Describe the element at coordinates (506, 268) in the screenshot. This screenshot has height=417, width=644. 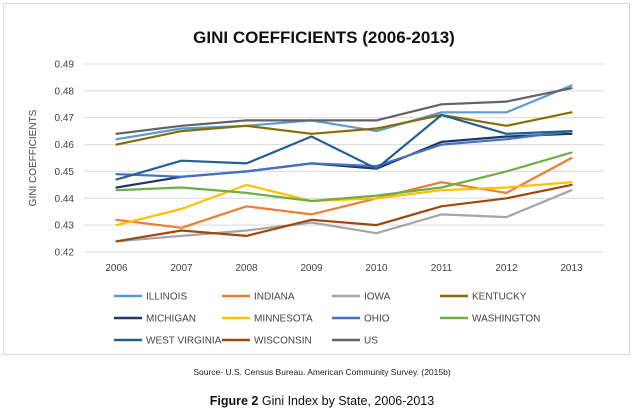
I see `x-tick-label: 2012` at that location.